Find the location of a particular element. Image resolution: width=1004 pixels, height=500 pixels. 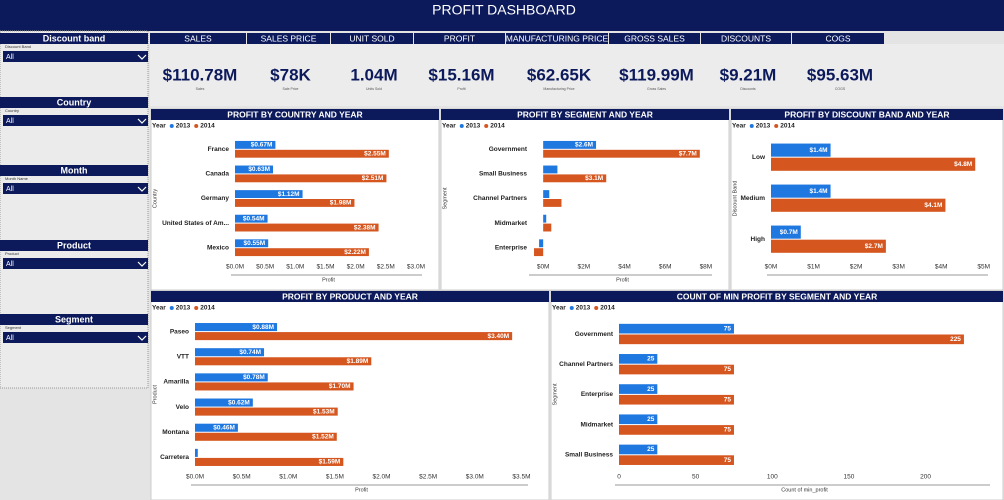

data-label: $1.89M is located at coordinates (358, 361).